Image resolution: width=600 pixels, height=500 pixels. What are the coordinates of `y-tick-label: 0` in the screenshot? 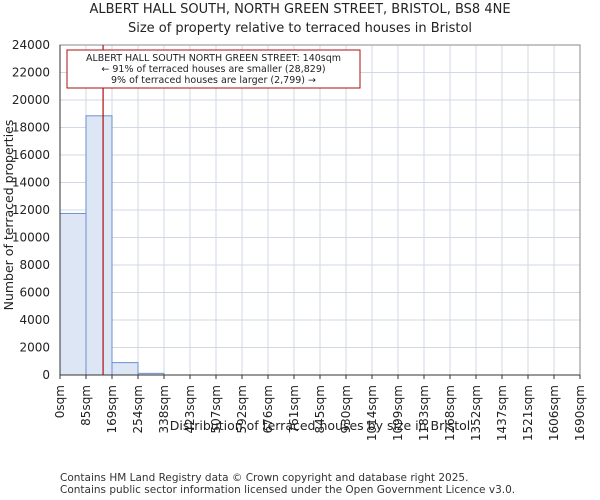 It's located at (46, 375).